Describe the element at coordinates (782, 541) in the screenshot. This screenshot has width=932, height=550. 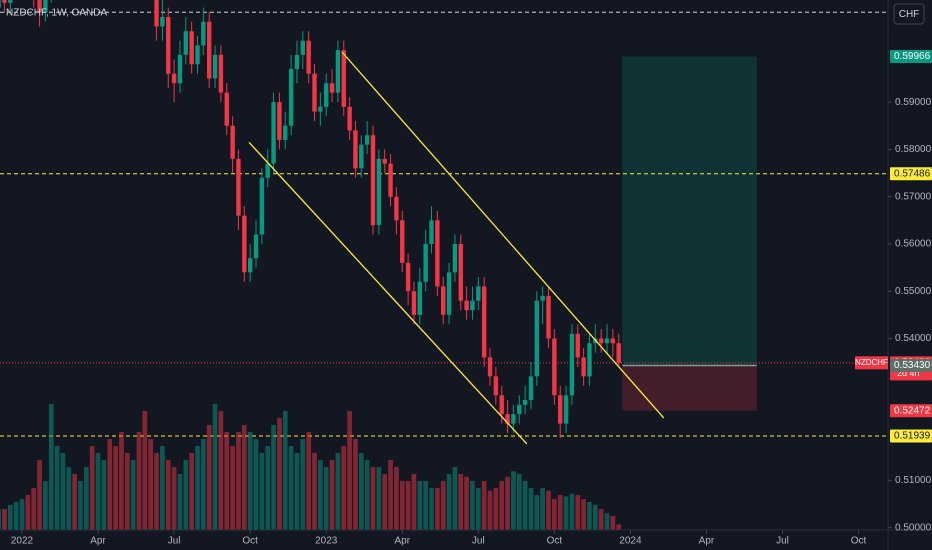
I see `x-tick-label: Jul` at that location.